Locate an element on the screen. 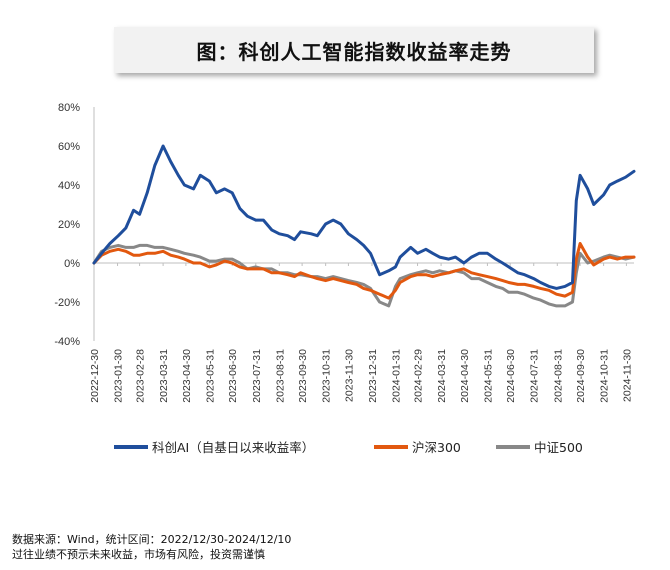  chart-title: 图：科创人工智能指数收益率走势 is located at coordinates (354, 51).